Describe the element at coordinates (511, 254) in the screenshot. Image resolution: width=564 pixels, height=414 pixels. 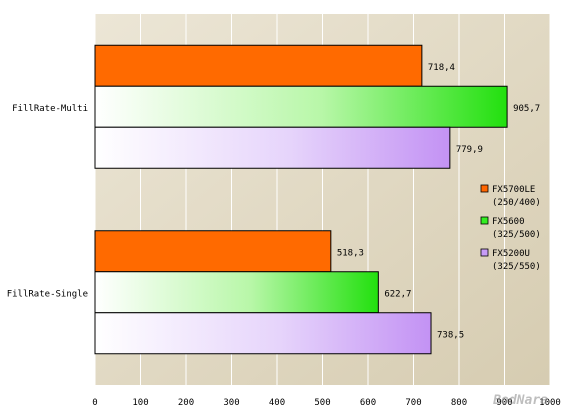
I see `legend-label: FX5200U` at that location.